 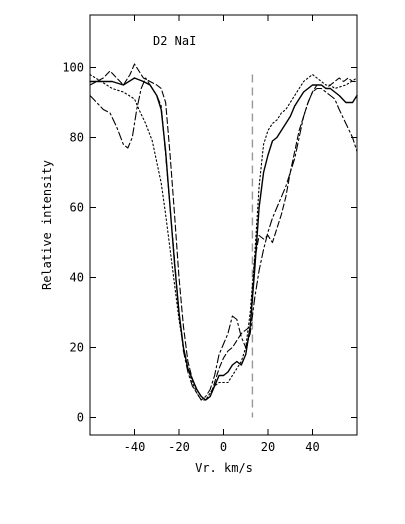 What do you see at coordinates (268, 447) in the screenshot?
I see `x-tick-label: 20` at bounding box center [268, 447].